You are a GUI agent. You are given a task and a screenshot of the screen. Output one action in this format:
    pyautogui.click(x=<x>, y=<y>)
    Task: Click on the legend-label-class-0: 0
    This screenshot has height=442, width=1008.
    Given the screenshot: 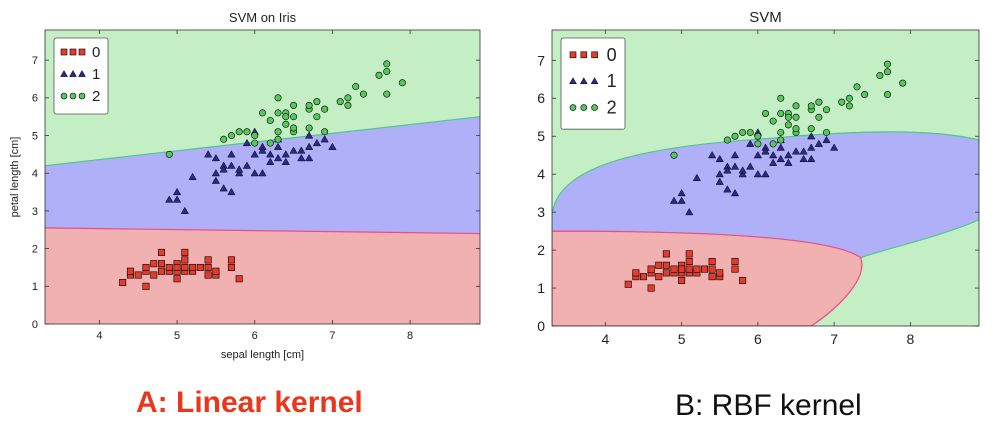 What is the action you would take?
    pyautogui.click(x=612, y=55)
    